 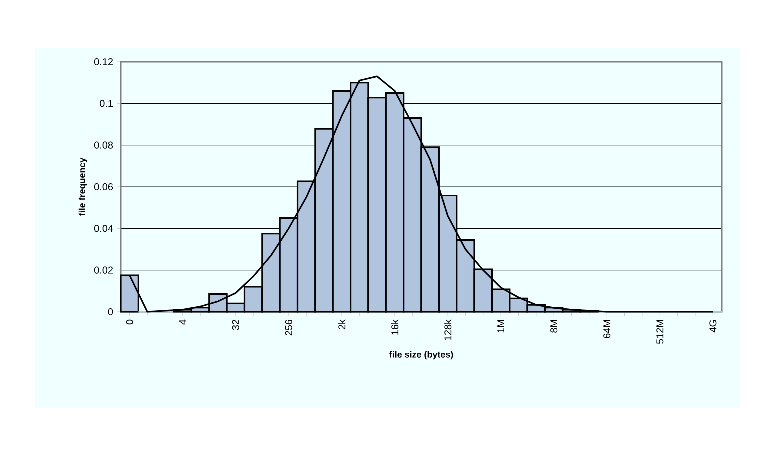 I want to click on y-tick-label: 0.04, so click(x=104, y=228).